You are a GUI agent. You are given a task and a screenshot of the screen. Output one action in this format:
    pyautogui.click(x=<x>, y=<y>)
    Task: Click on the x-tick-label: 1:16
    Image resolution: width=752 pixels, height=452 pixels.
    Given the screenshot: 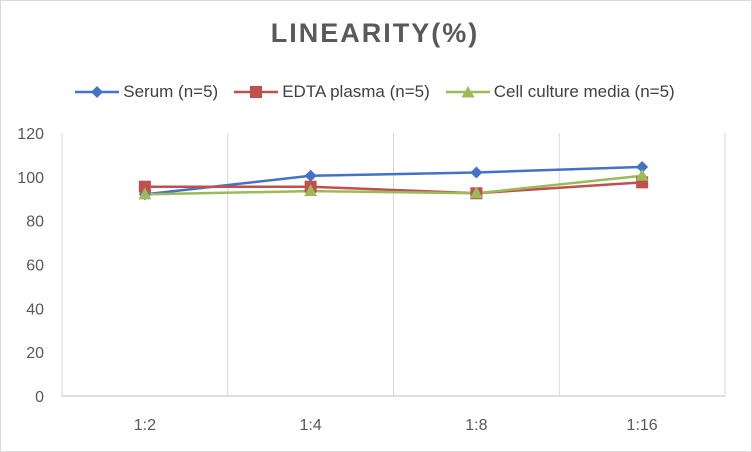 What is the action you would take?
    pyautogui.click(x=642, y=425)
    